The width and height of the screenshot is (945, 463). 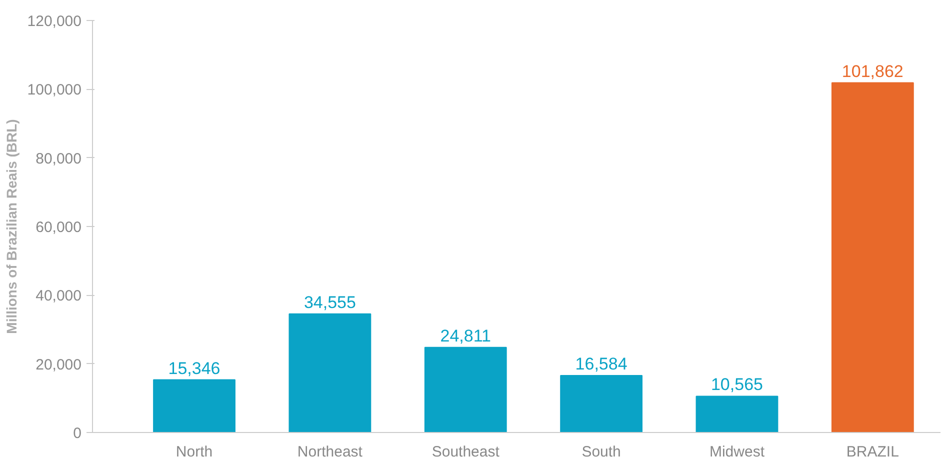 What do you see at coordinates (465, 336) in the screenshot?
I see `data-label: 24,811` at bounding box center [465, 336].